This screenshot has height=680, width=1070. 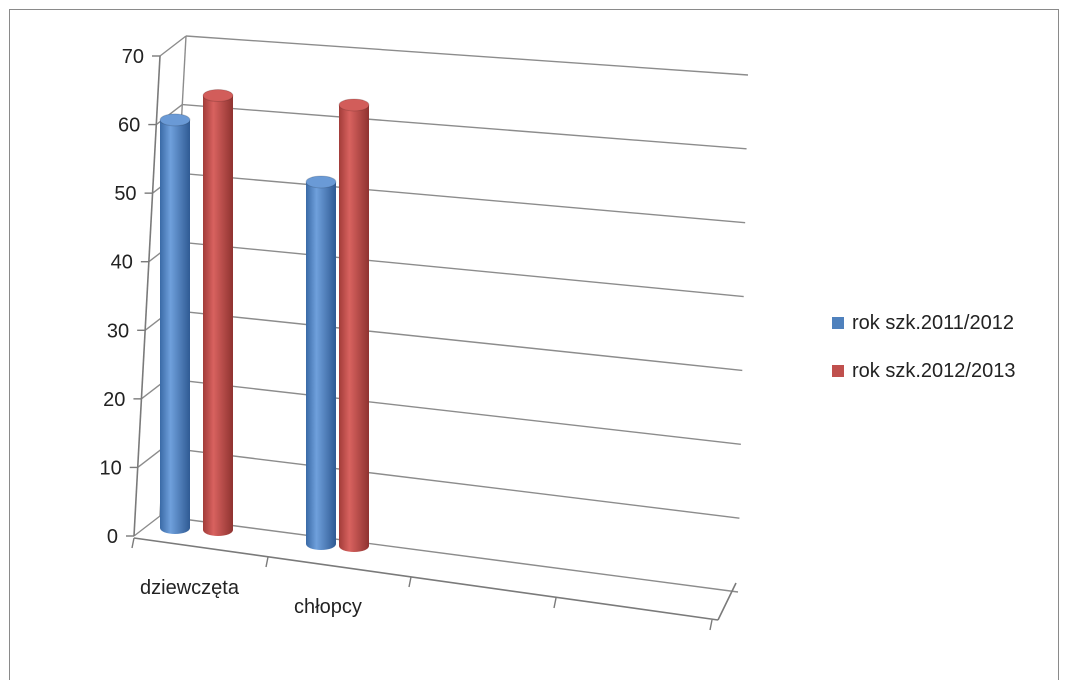 What do you see at coordinates (110, 468) in the screenshot?
I see `y-tick-label: 10` at bounding box center [110, 468].